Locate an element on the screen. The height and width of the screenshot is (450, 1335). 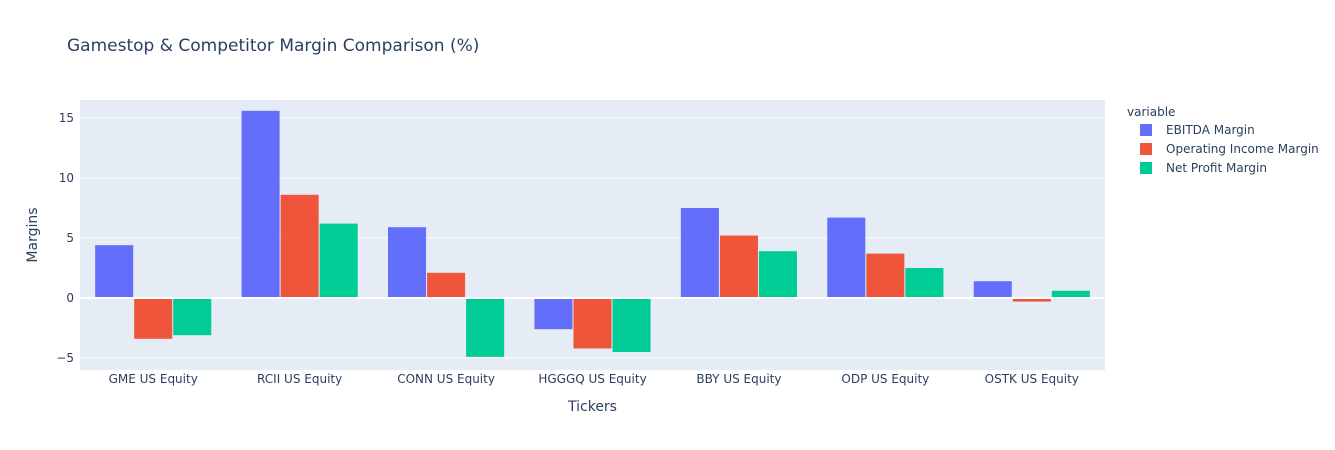
legend-label: Net Profit Margin is located at coordinates (1216, 168).